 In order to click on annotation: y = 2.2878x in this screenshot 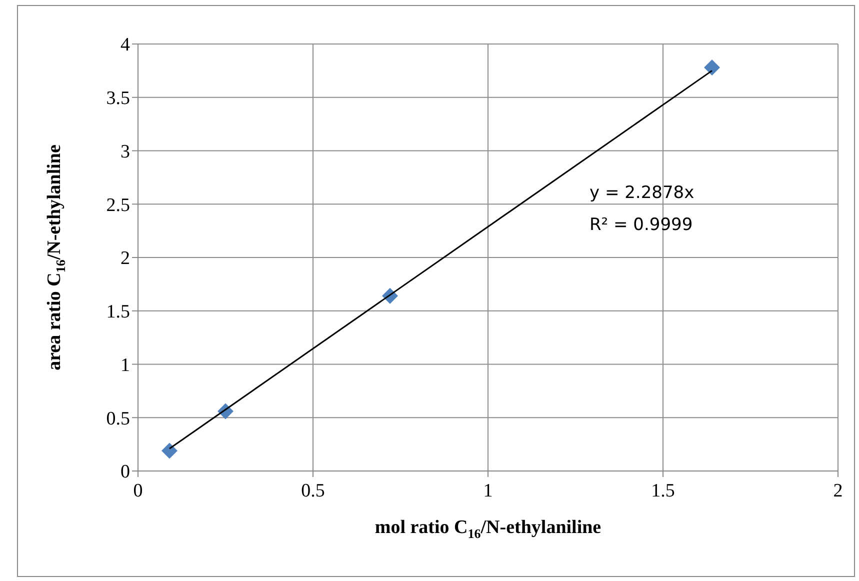, I will do `click(642, 192)`.